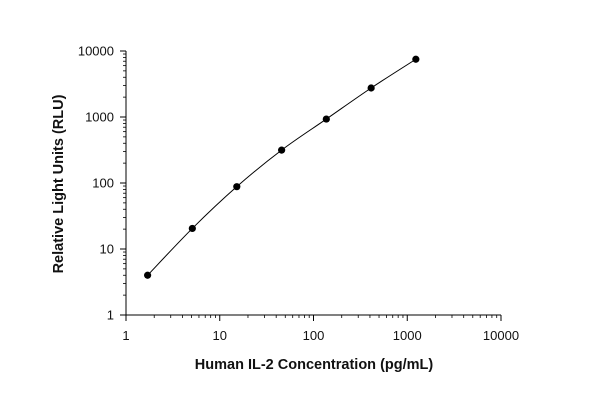 Image resolution: width=590 pixels, height=400 pixels. What do you see at coordinates (96, 51) in the screenshot?
I see `y-tick-label: 10000` at bounding box center [96, 51].